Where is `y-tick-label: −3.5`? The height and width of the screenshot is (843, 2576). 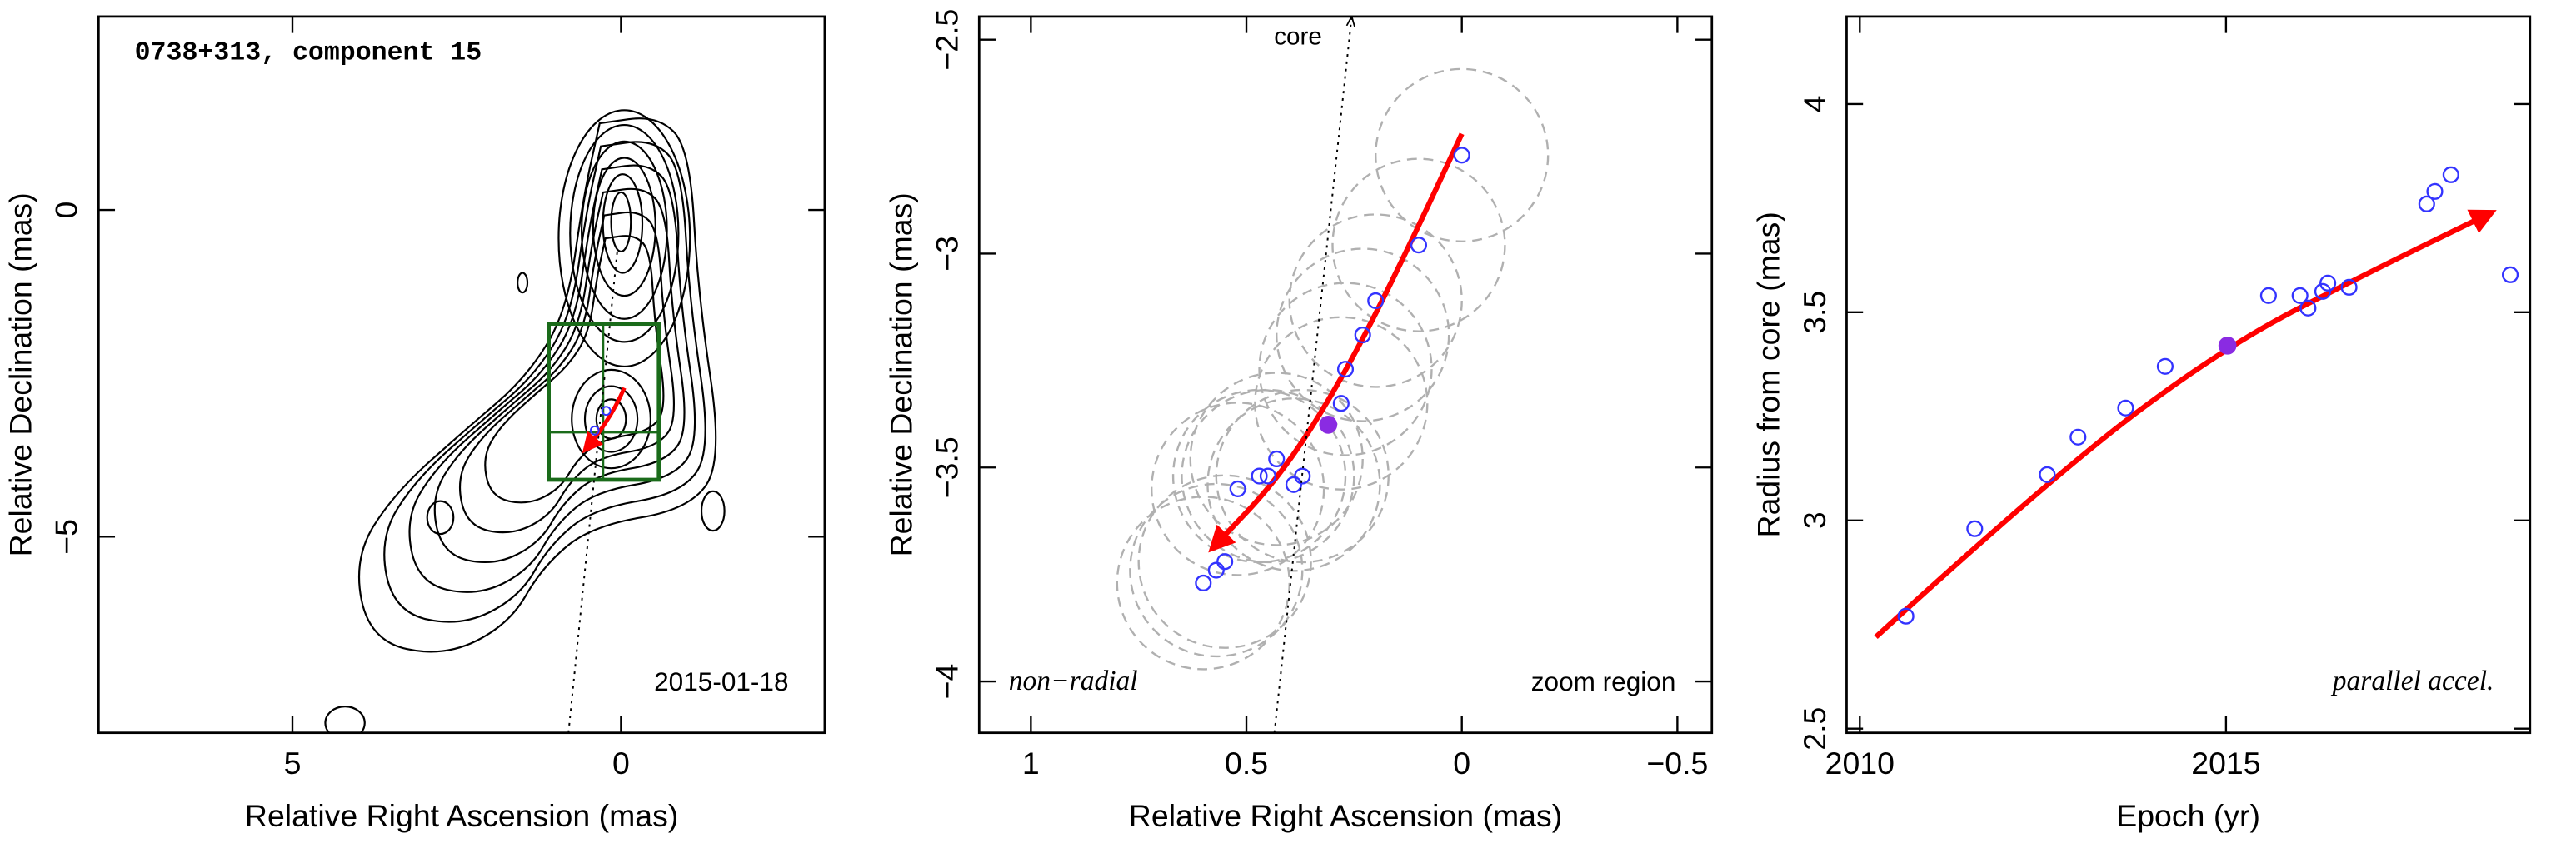 y-tick-label: −3.5 is located at coordinates (947, 467).